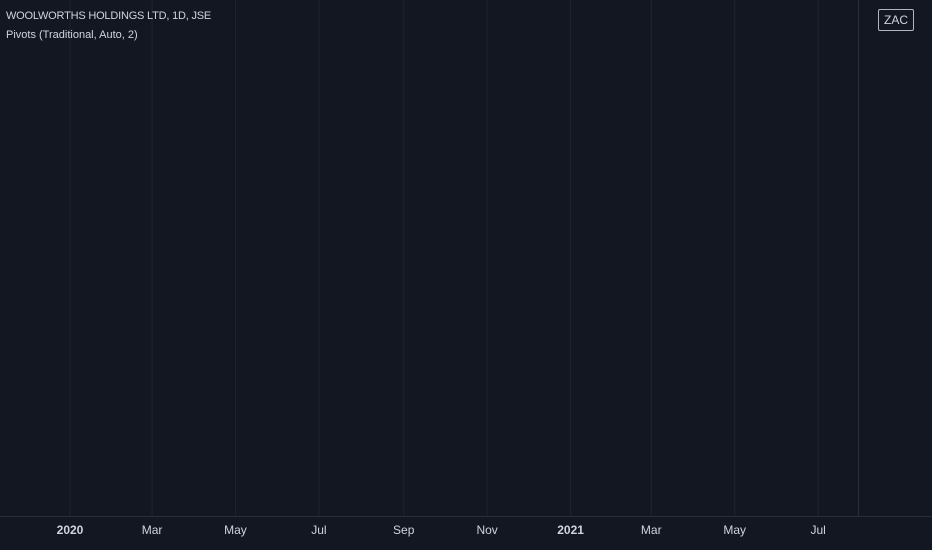  Describe the element at coordinates (486, 530) in the screenshot. I see `time-tick-label: Nov` at that location.